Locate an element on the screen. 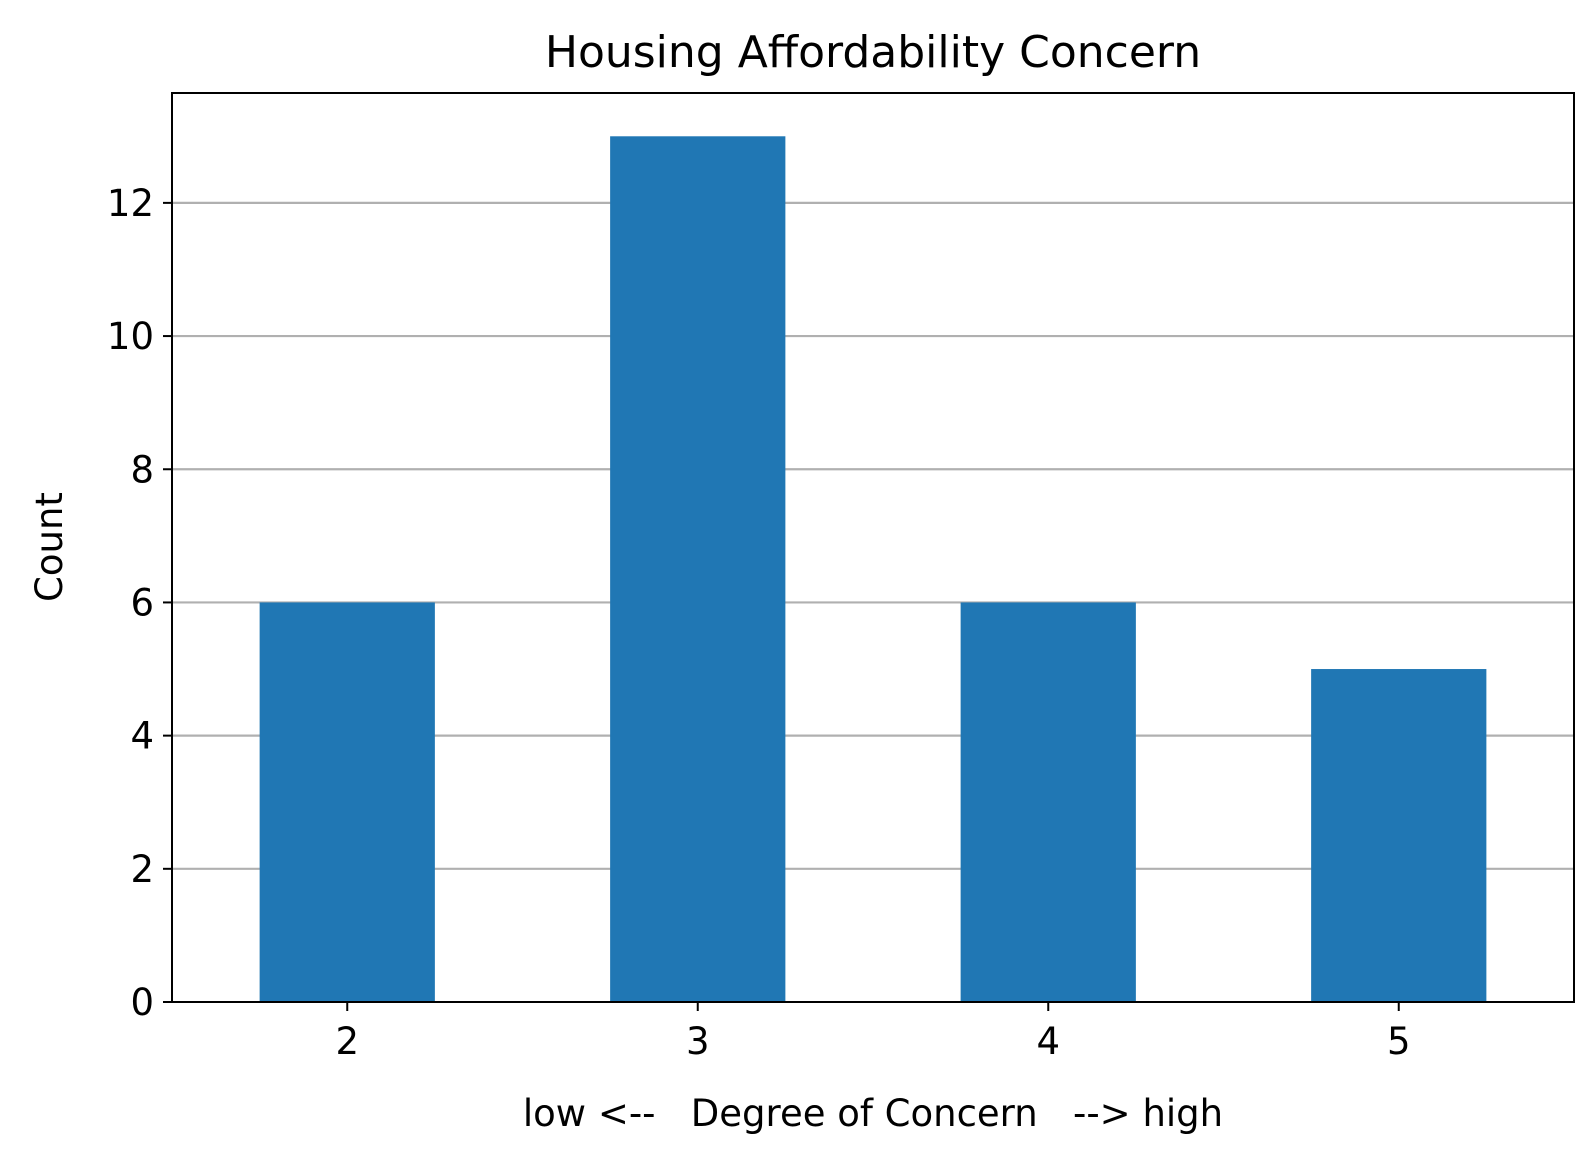 This screenshot has height=1158, width=1595. y-tick-label: 6 is located at coordinates (142, 602).